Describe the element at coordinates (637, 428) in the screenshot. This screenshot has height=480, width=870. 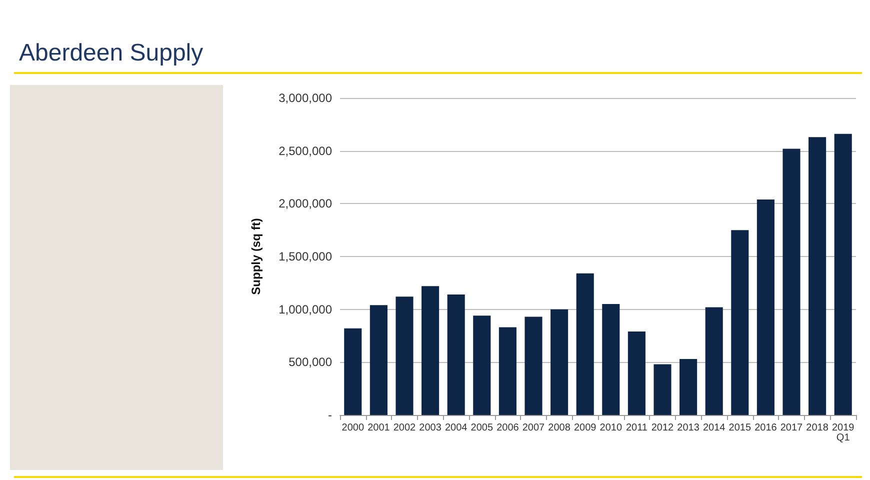
I see `x-tick-label: 2011` at that location.